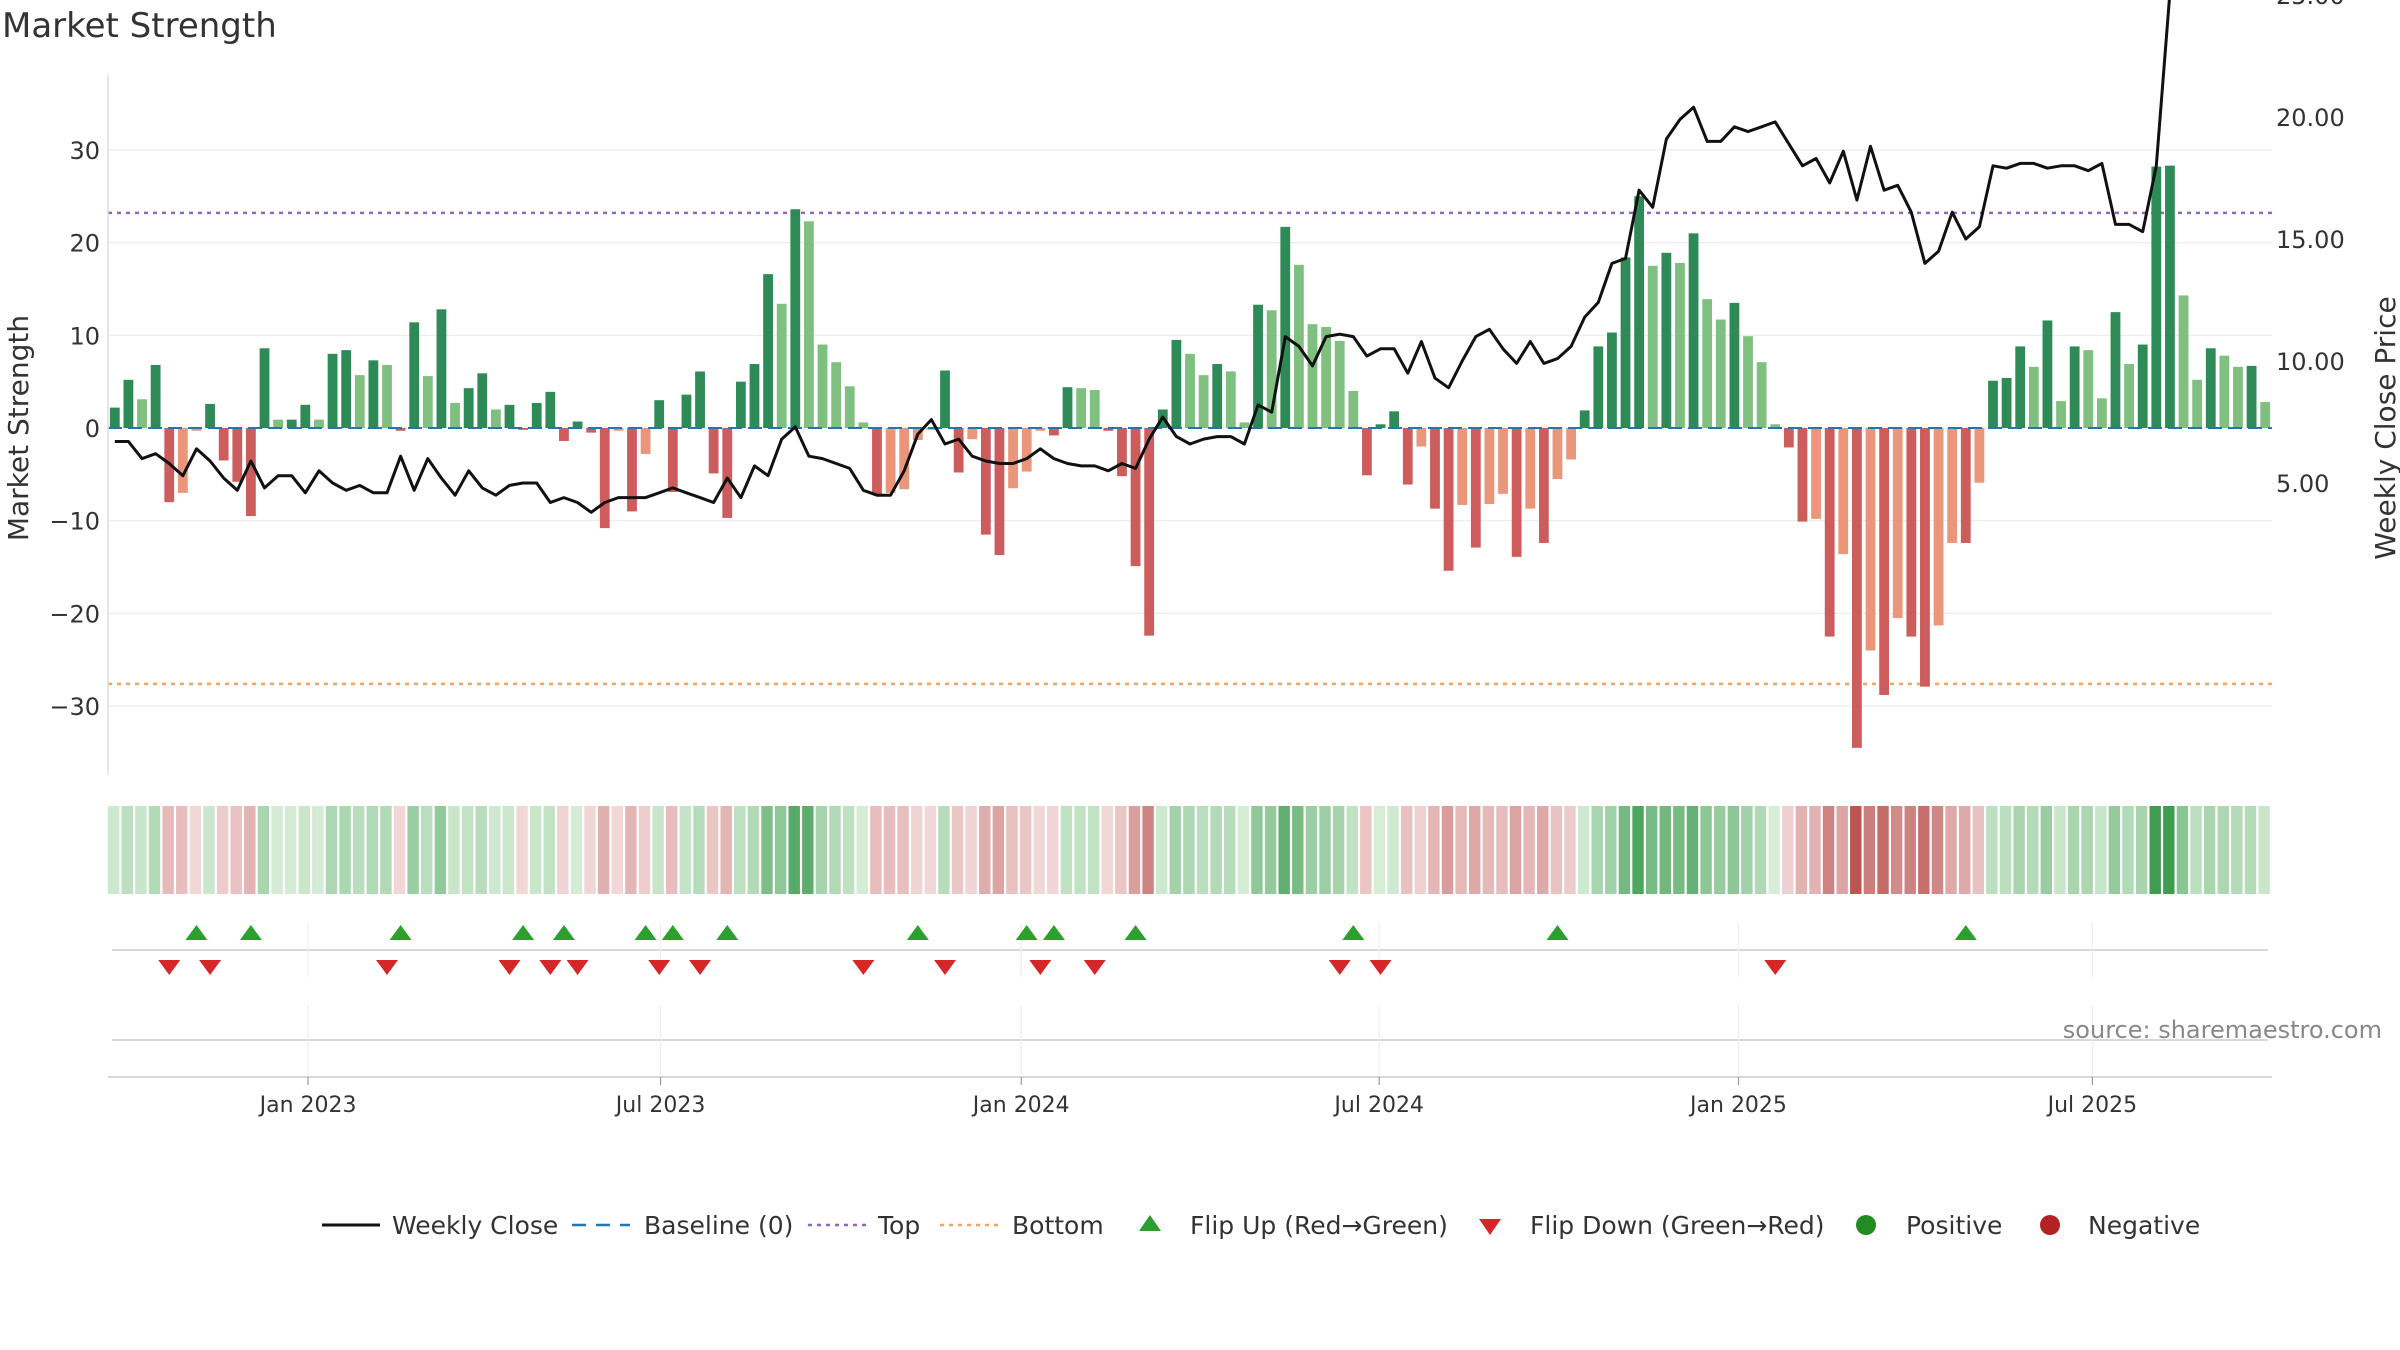 This screenshot has height=1350, width=2400. Describe the element at coordinates (74, 707) in the screenshot. I see `left-tick-label: −30` at that location.